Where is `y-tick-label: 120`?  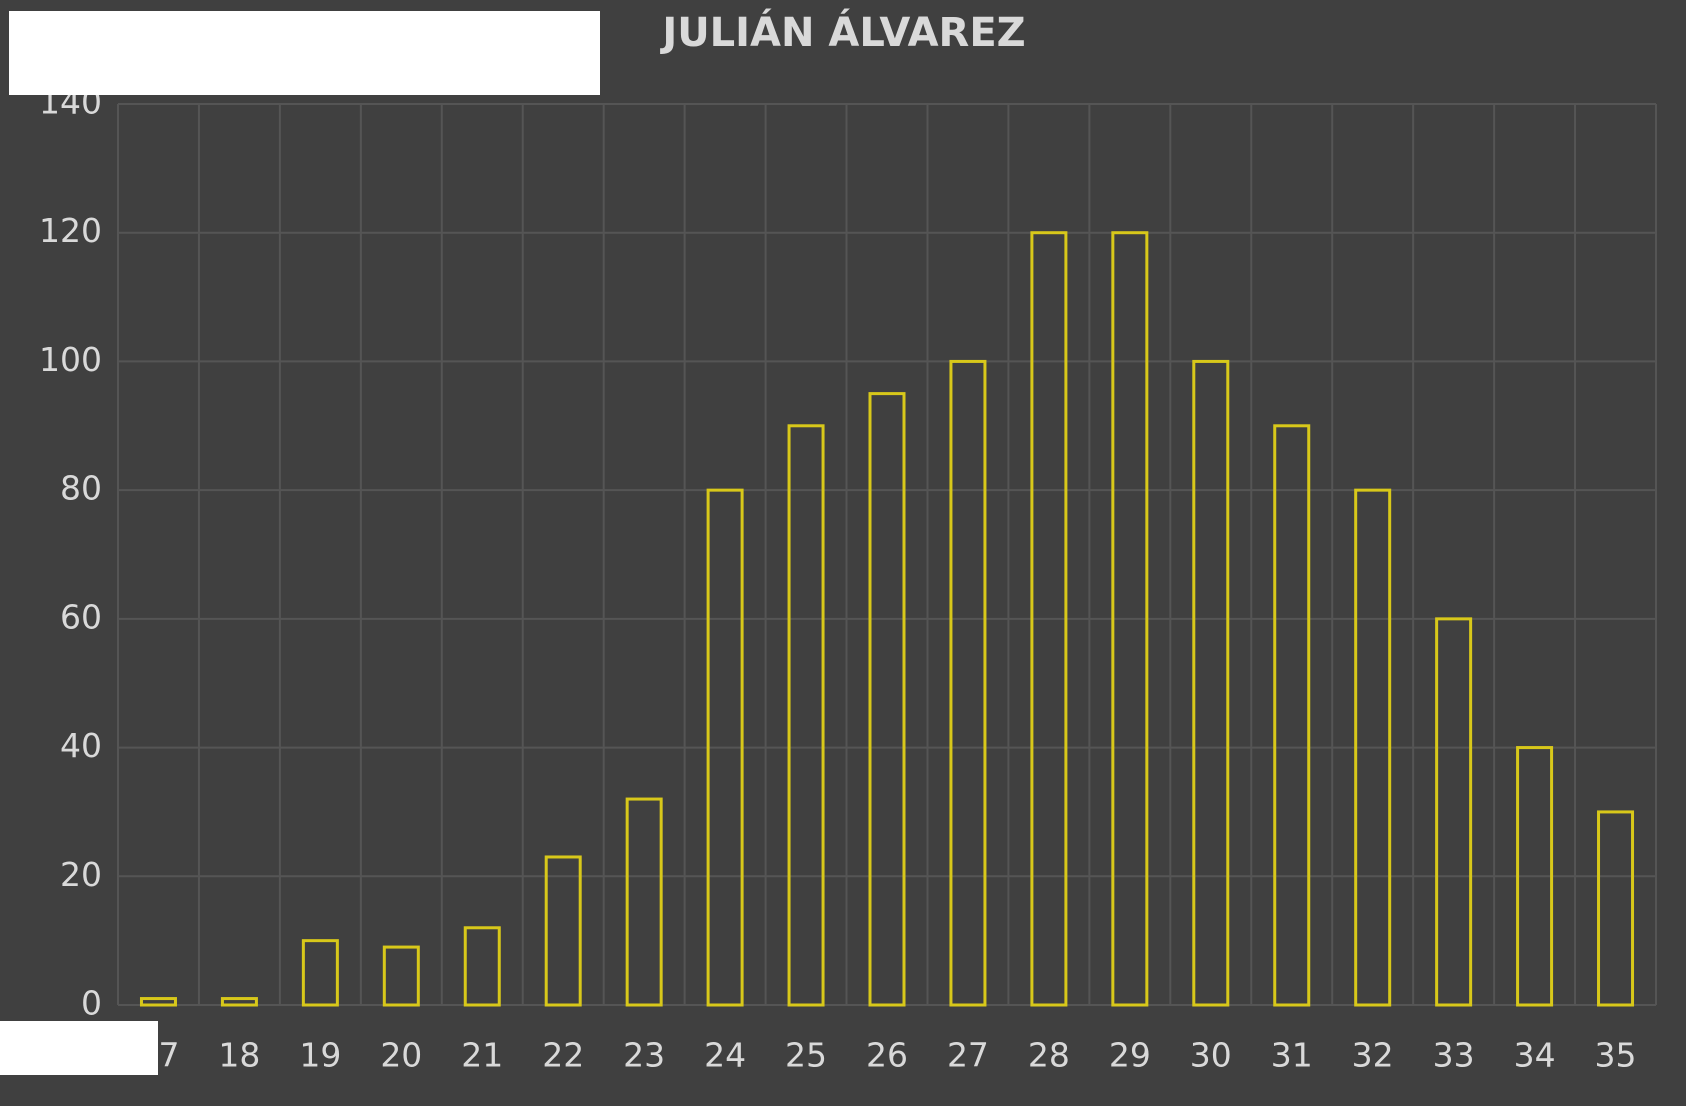 y-tick-label: 120 is located at coordinates (70, 230).